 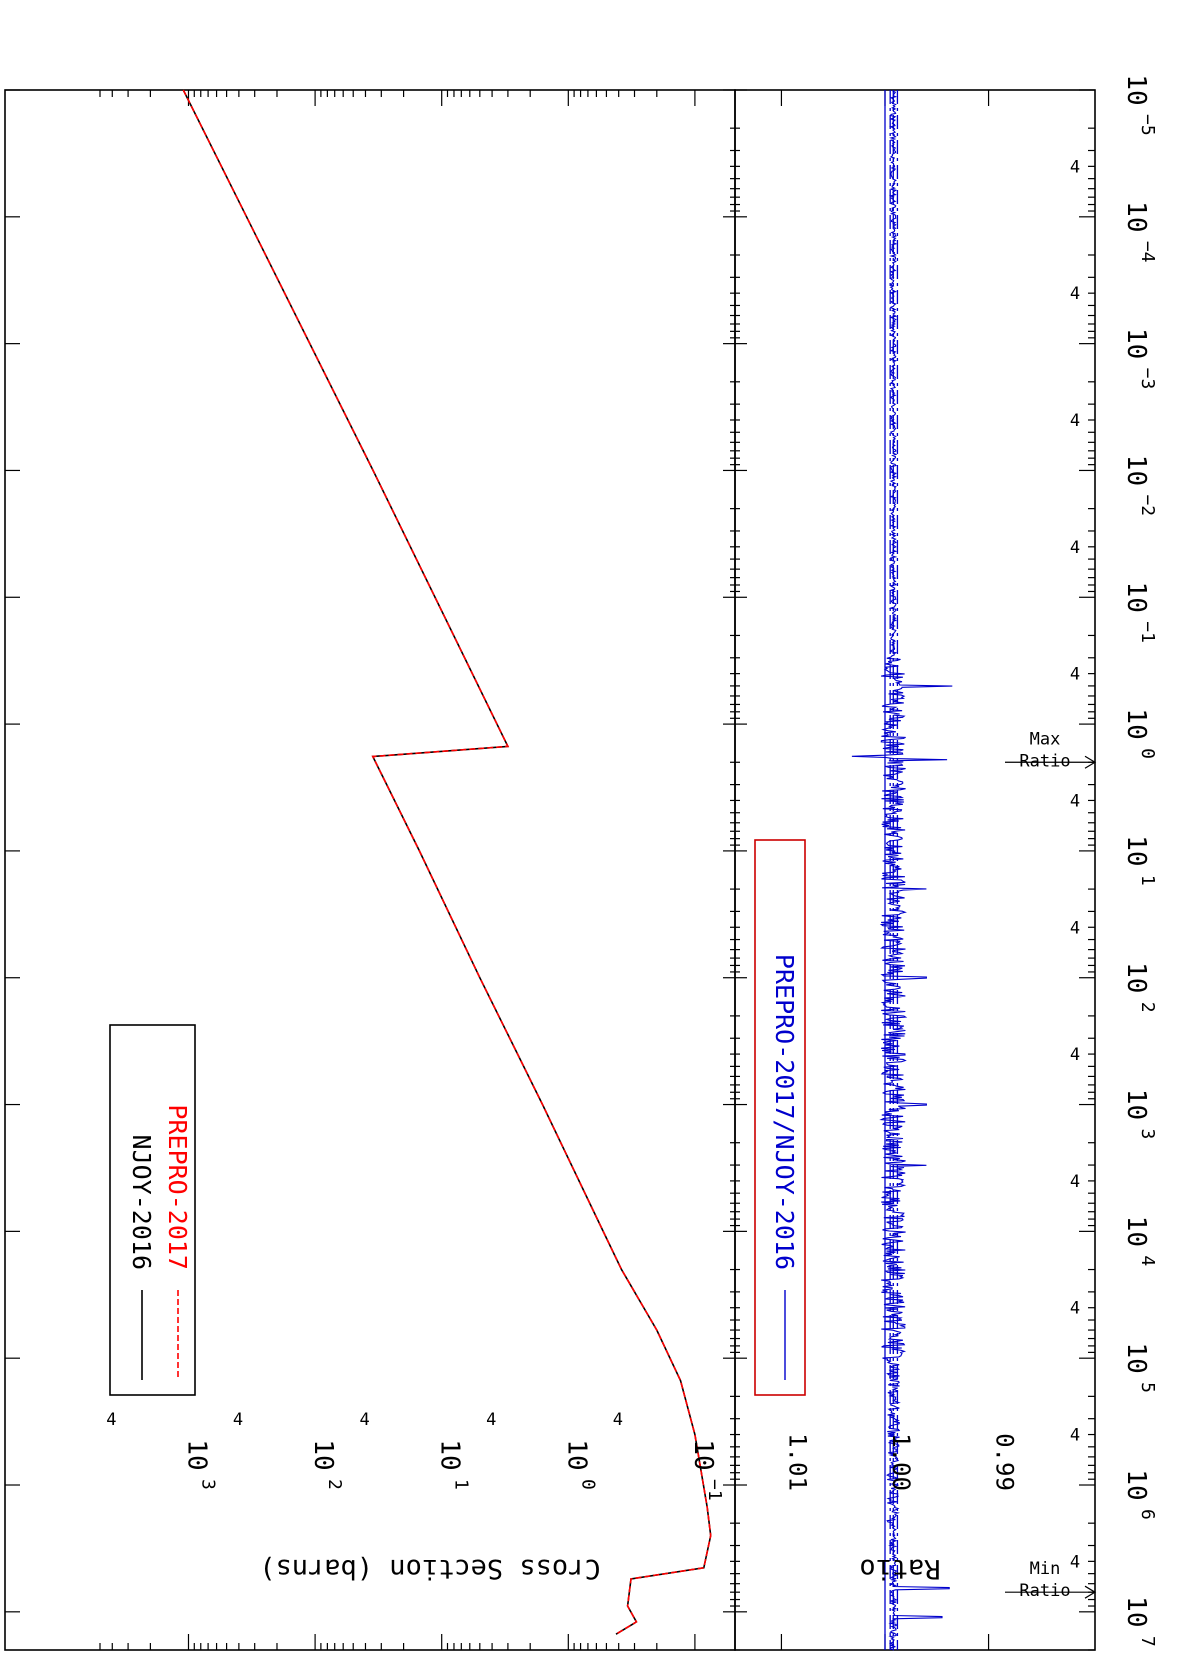 What do you see at coordinates (1147, 880) in the screenshot?
I see `x-tick-label-exp: 1` at bounding box center [1147, 880].